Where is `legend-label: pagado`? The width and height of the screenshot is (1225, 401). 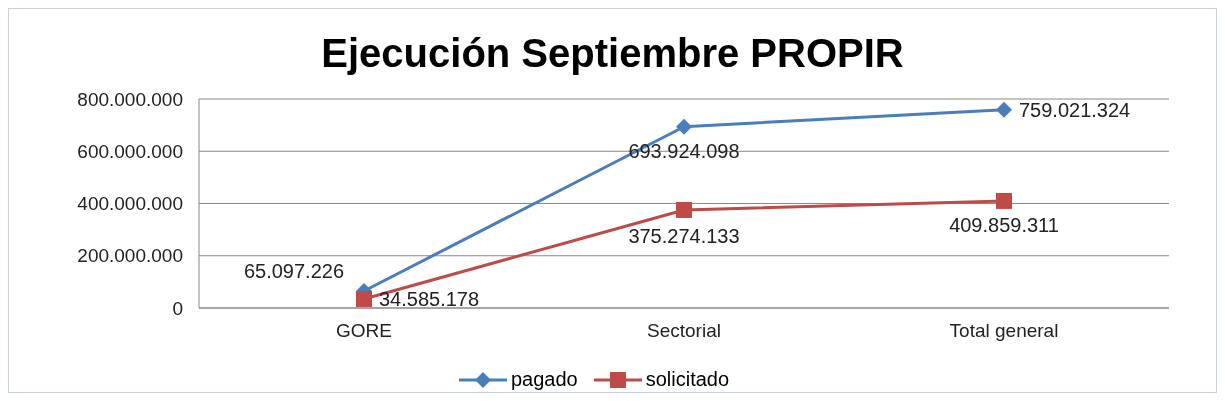
legend-label: pagado is located at coordinates (544, 379).